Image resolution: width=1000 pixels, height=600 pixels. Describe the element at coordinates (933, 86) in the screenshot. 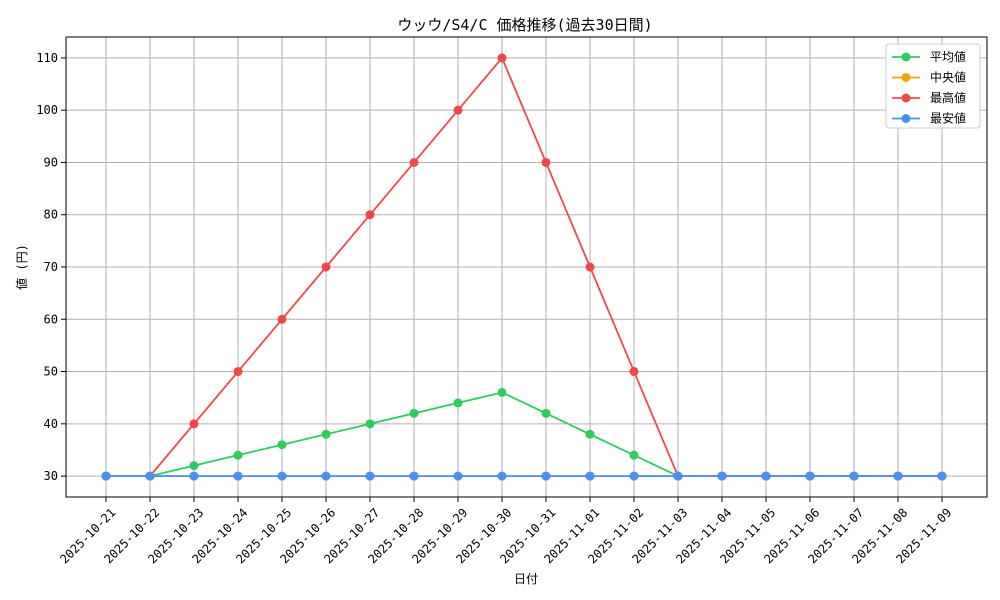

I see `legend-box` at that location.